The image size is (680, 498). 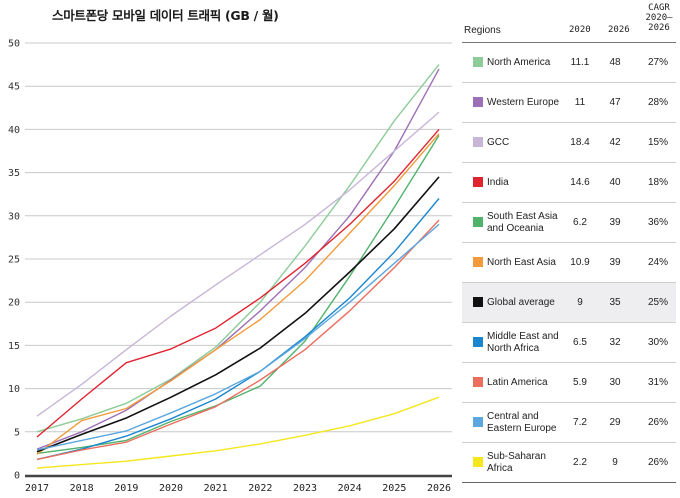 I want to click on value-cagr: 18%, so click(x=657, y=182).